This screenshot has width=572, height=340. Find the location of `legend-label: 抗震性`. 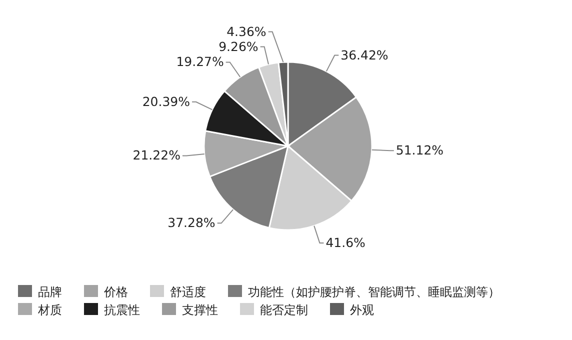

legend-label: 抗震性 is located at coordinates (122, 310).